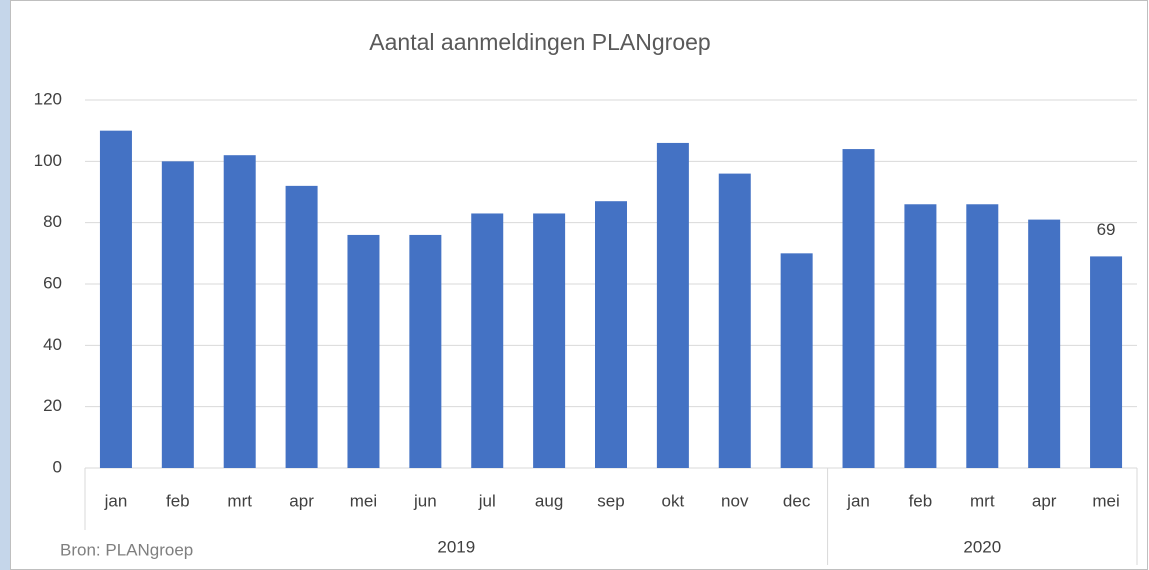 The width and height of the screenshot is (1149, 570). Describe the element at coordinates (610, 500) in the screenshot. I see `x-tick-label: sep` at that location.